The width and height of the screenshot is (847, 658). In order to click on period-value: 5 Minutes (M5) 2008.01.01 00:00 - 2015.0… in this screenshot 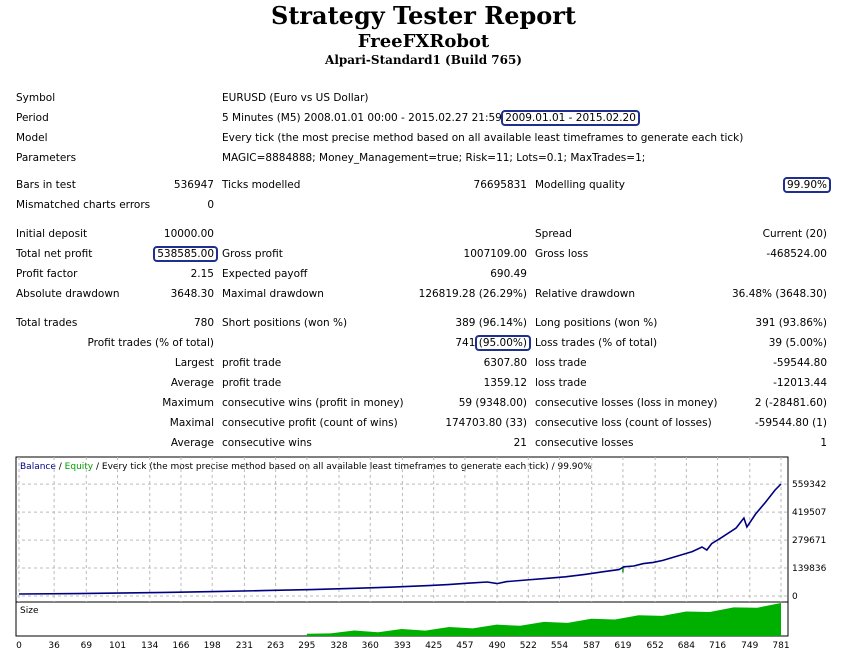, I will do `click(431, 118)`.